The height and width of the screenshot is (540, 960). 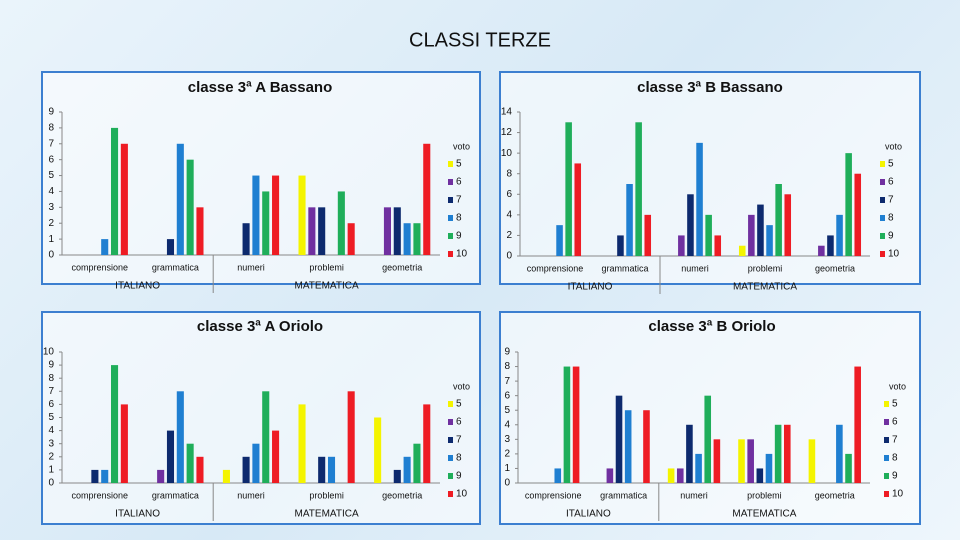 I want to click on chart-title: classe 3ª A Bassano, so click(x=260, y=87).